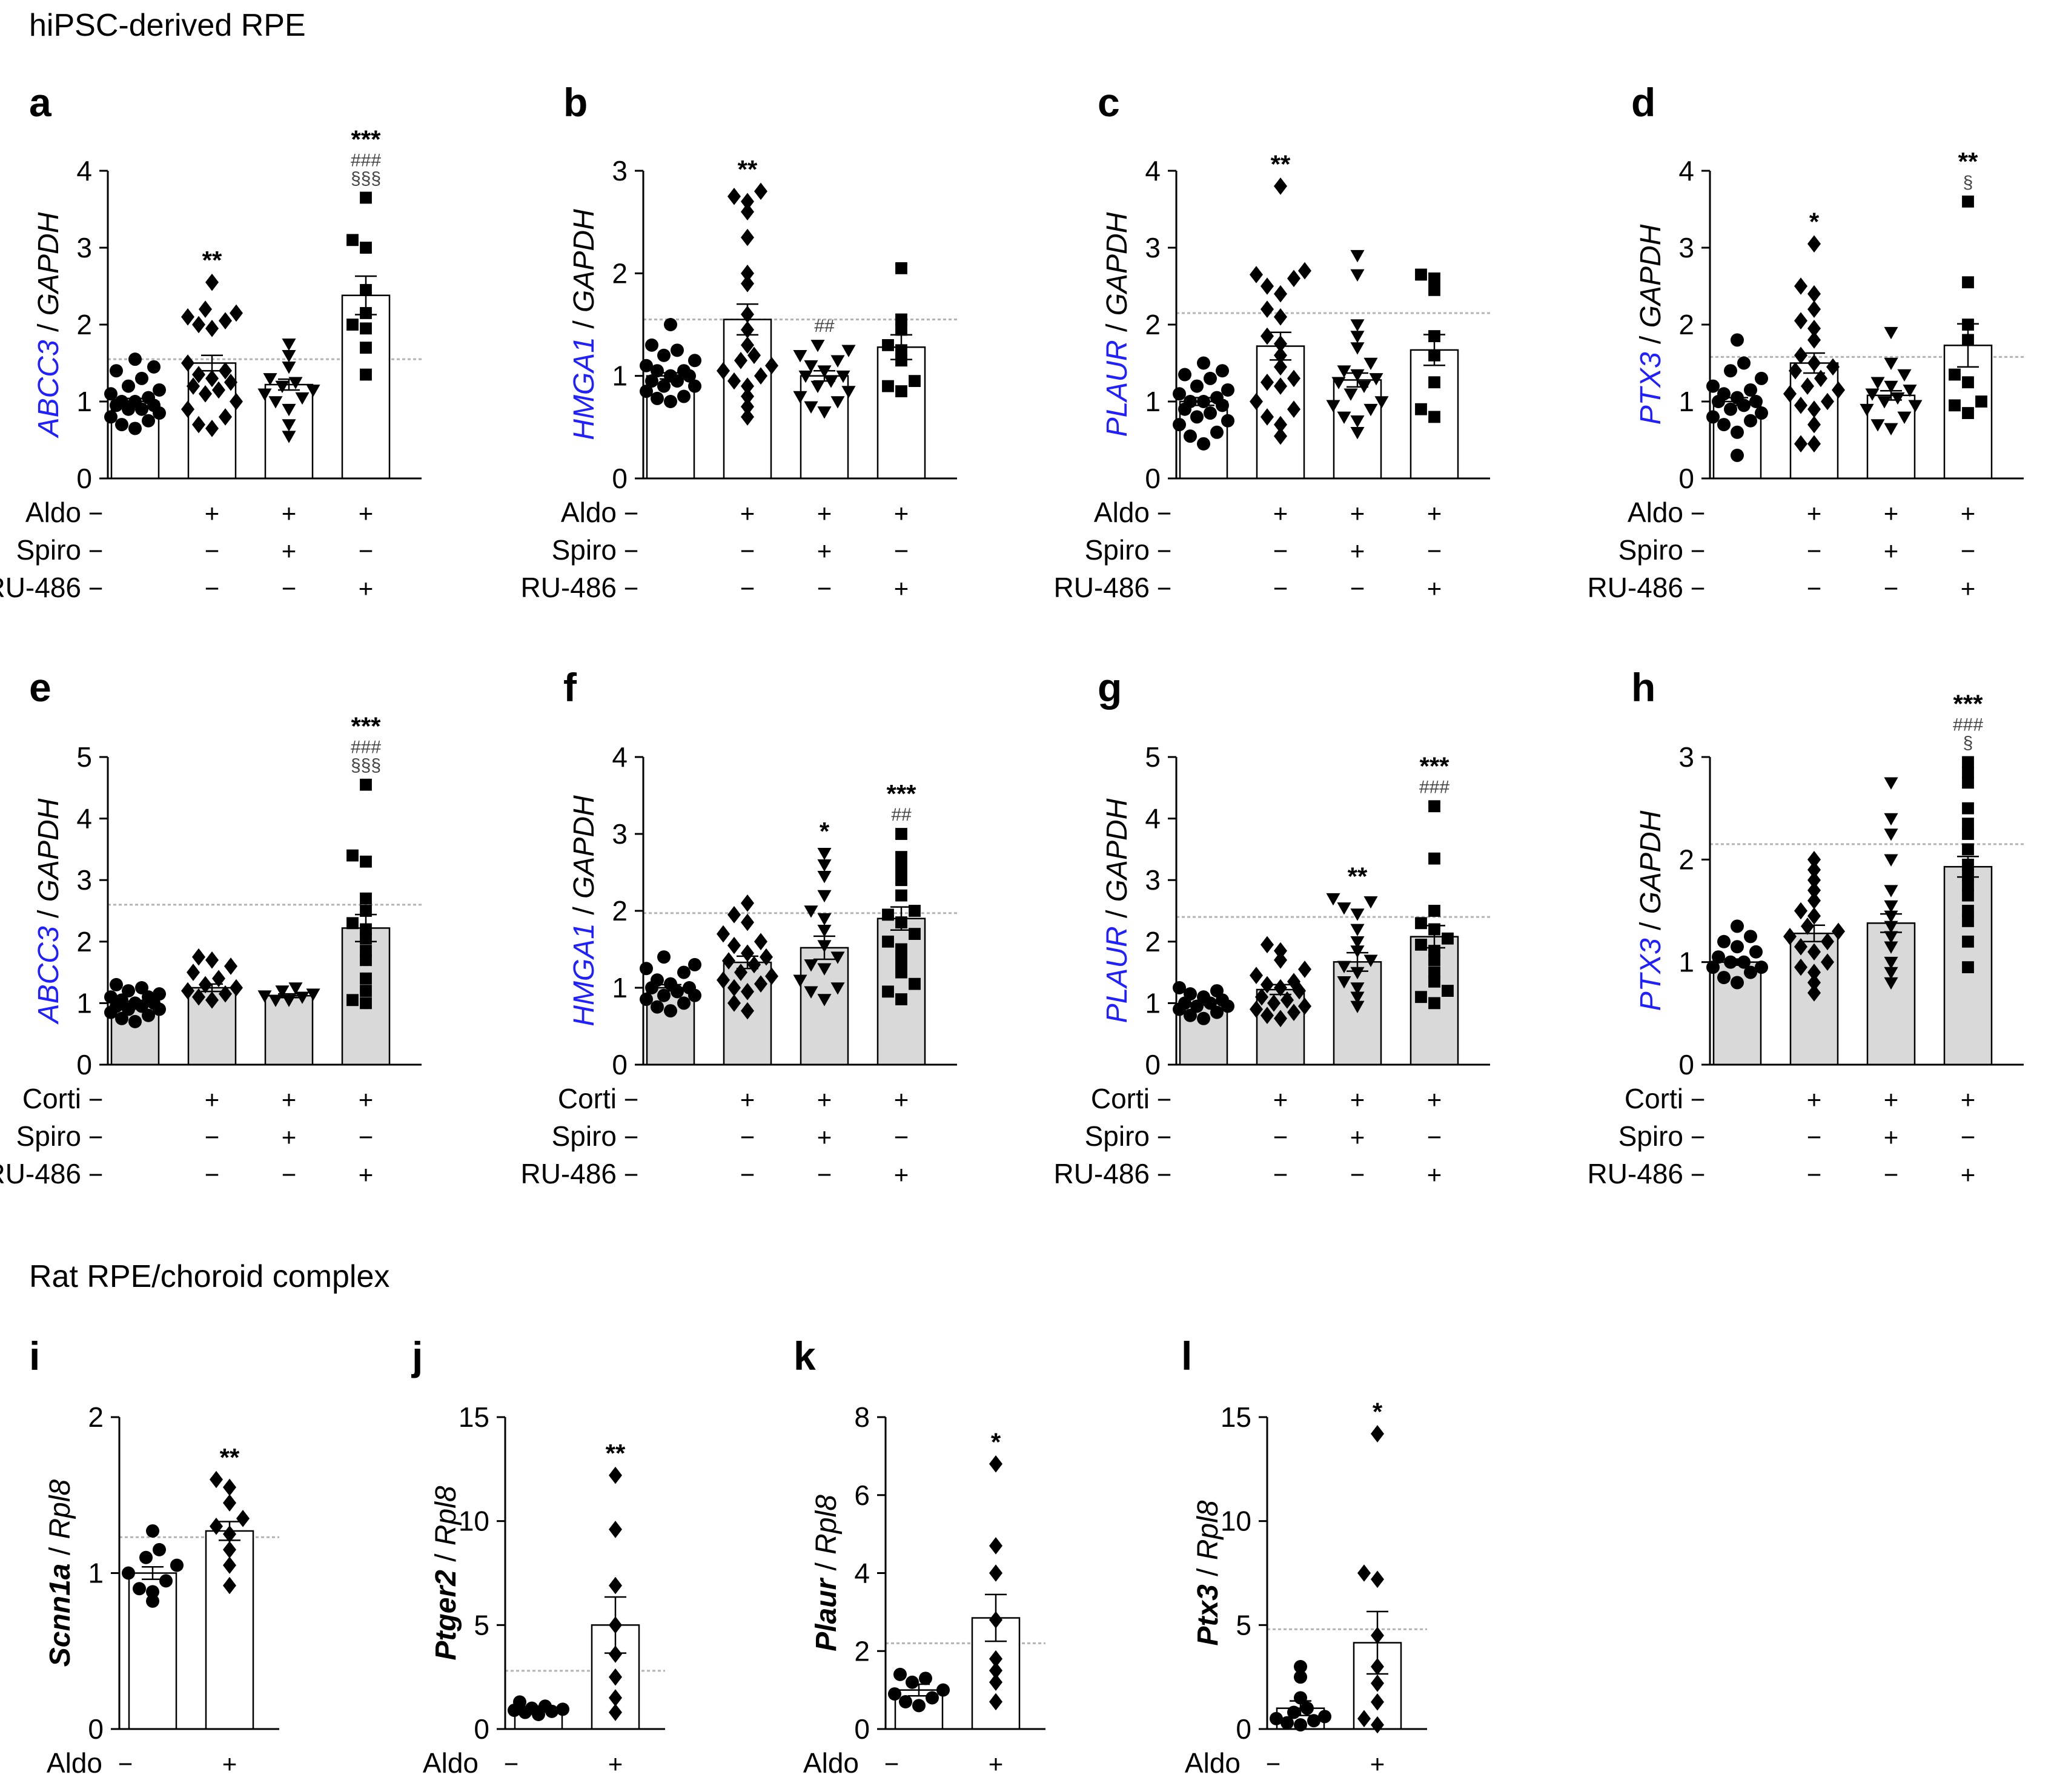  I want to click on y-tick-label: 1, so click(96, 1573).